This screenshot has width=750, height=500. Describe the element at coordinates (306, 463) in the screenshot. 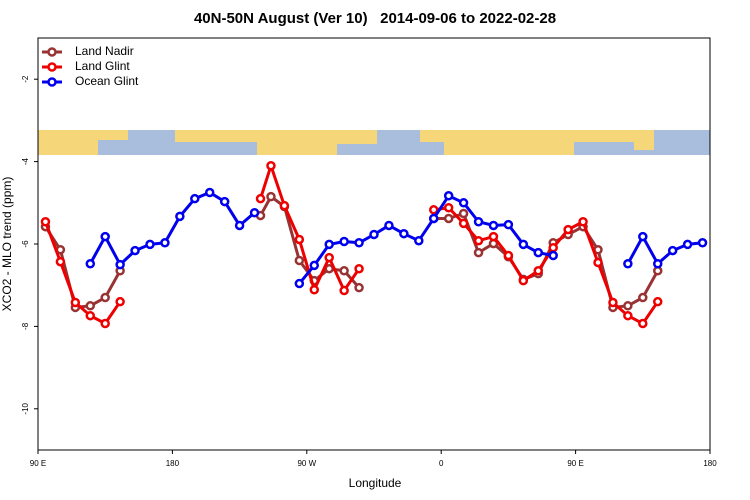

I see `x-tick-label: 90 W` at that location.